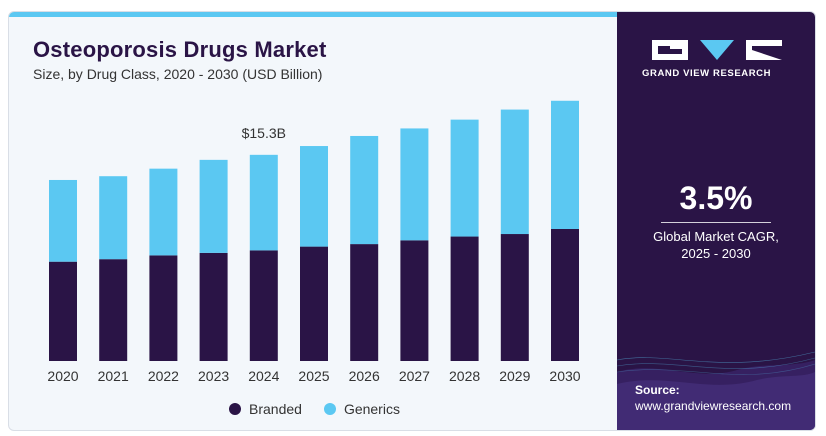 The image size is (826, 436). I want to click on x-tick-label-2029: 2029, so click(514, 376).